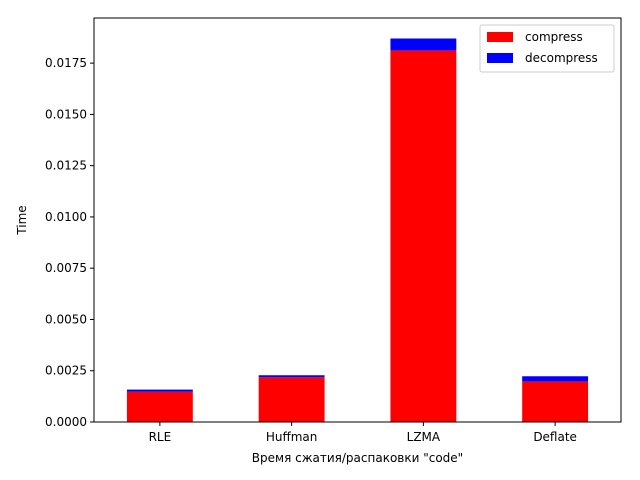 The image size is (640, 480). Describe the element at coordinates (554, 37) in the screenshot. I see `legend-label-compress: compress` at that location.